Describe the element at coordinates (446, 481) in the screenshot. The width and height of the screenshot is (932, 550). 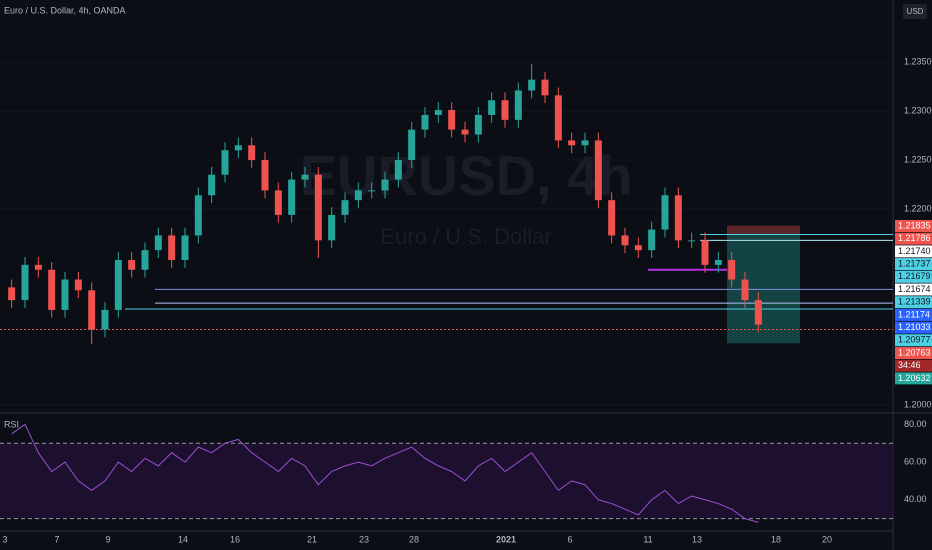
I see `rsi-band` at that location.